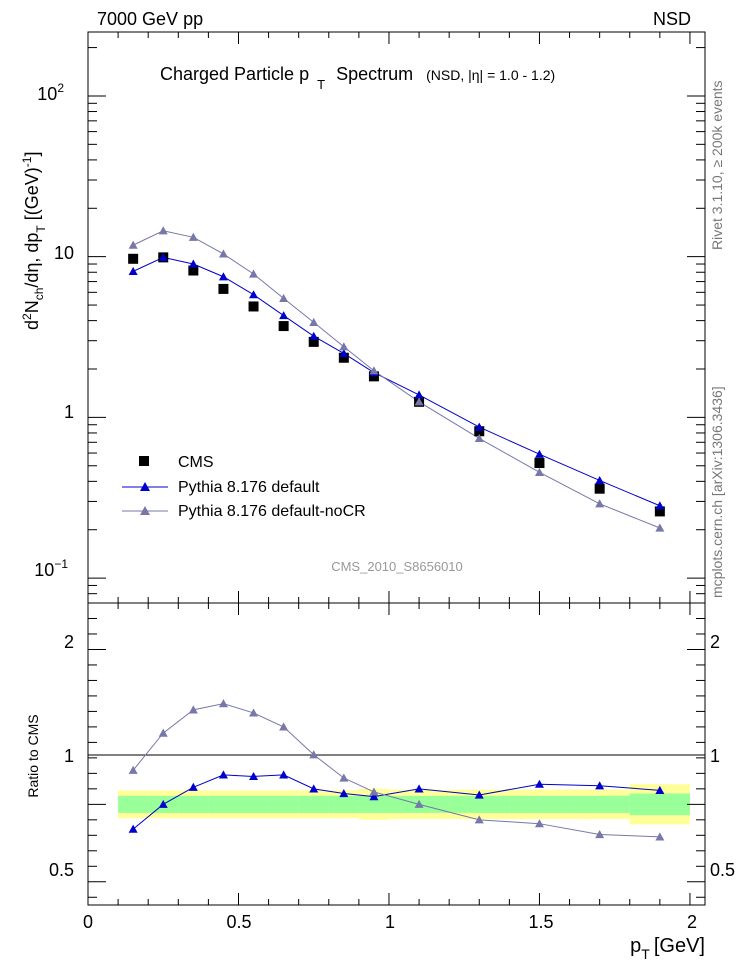 Image resolution: width=746 pixels, height=972 pixels. What do you see at coordinates (64, 253) in the screenshot?
I see `y-tick-label-10: 10` at bounding box center [64, 253].